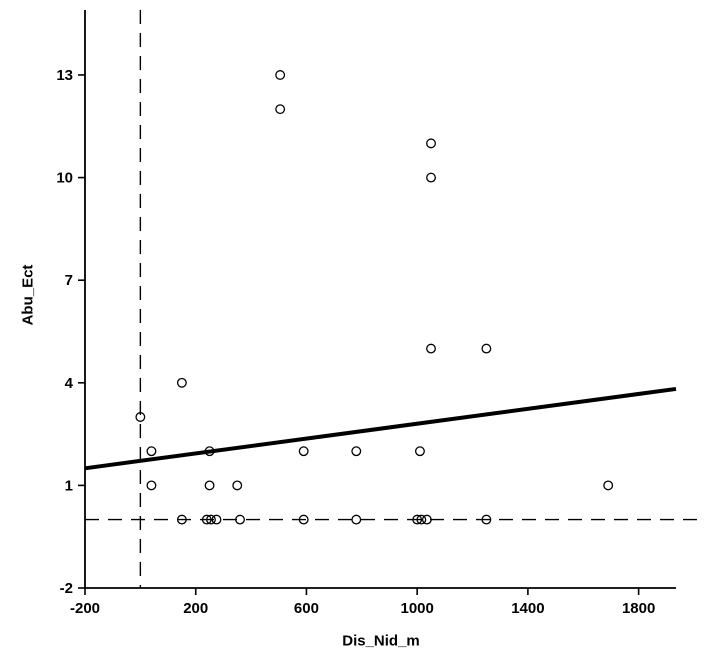 This screenshot has width=707, height=672. What do you see at coordinates (69, 280) in the screenshot?
I see `y-tick-label: 7` at bounding box center [69, 280].